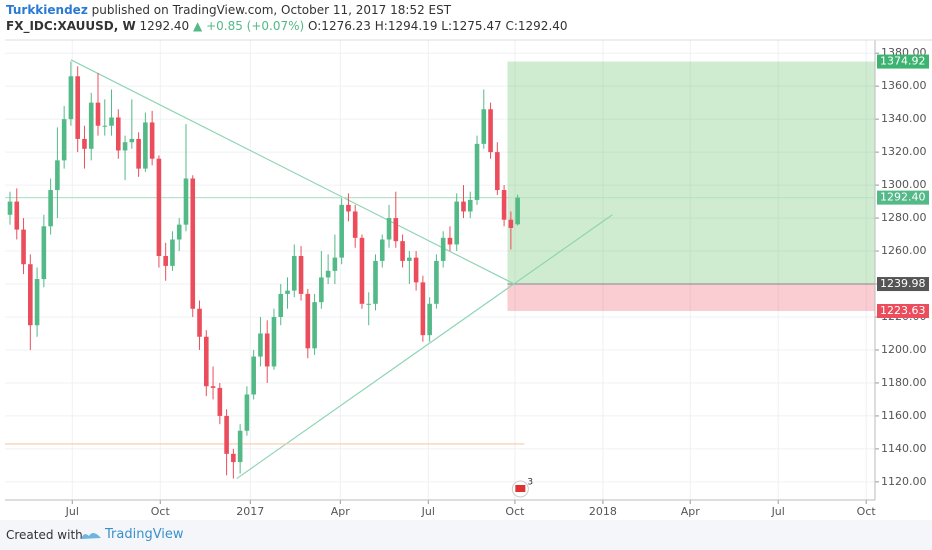  I want to click on y-tick-label: 1340.00, so click(904, 118).